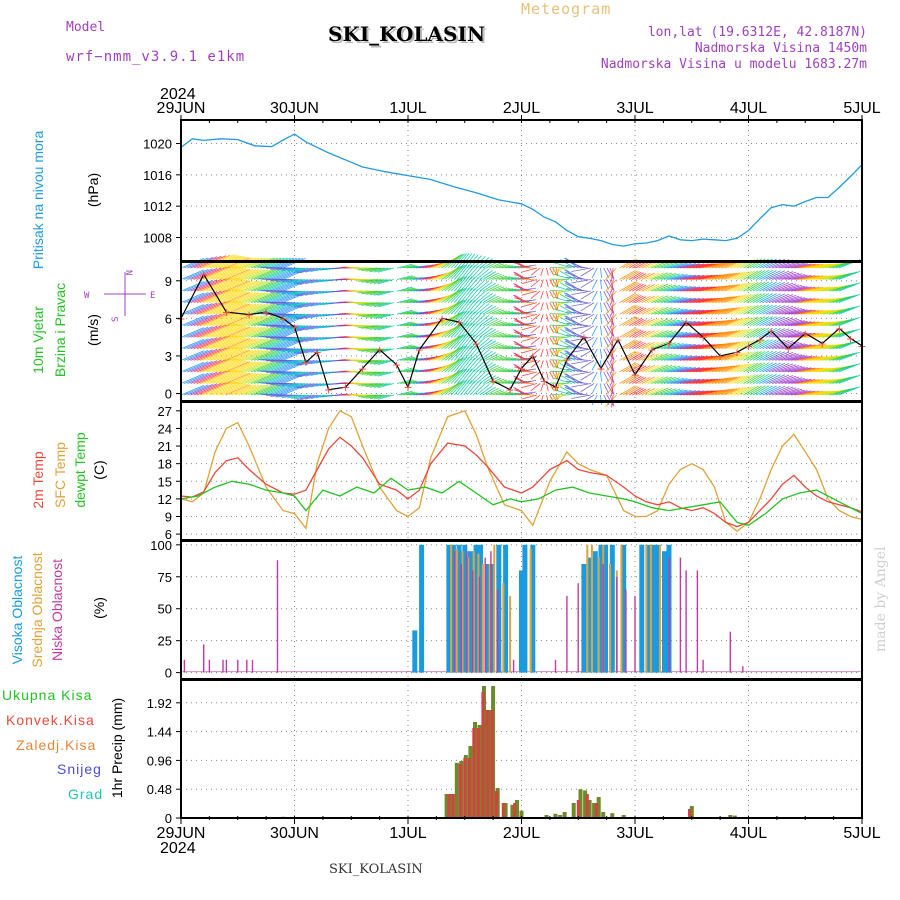 Image resolution: width=900 pixels, height=900 pixels. What do you see at coordinates (861, 833) in the screenshot?
I see `date-label-bottom: 5JUL` at bounding box center [861, 833].